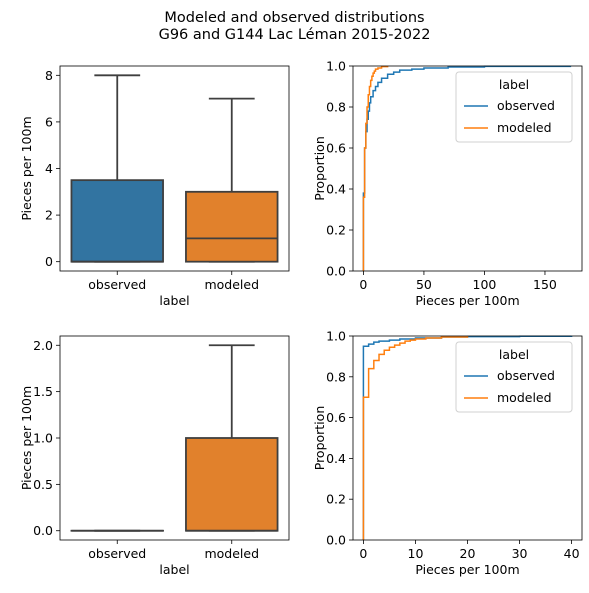 Image resolution: width=589 pixels, height=593 pixels. Describe the element at coordinates (295, 35) in the screenshot. I see `figure-title-line2: G96 and G144 Lac Léman 2015-2022` at that location.